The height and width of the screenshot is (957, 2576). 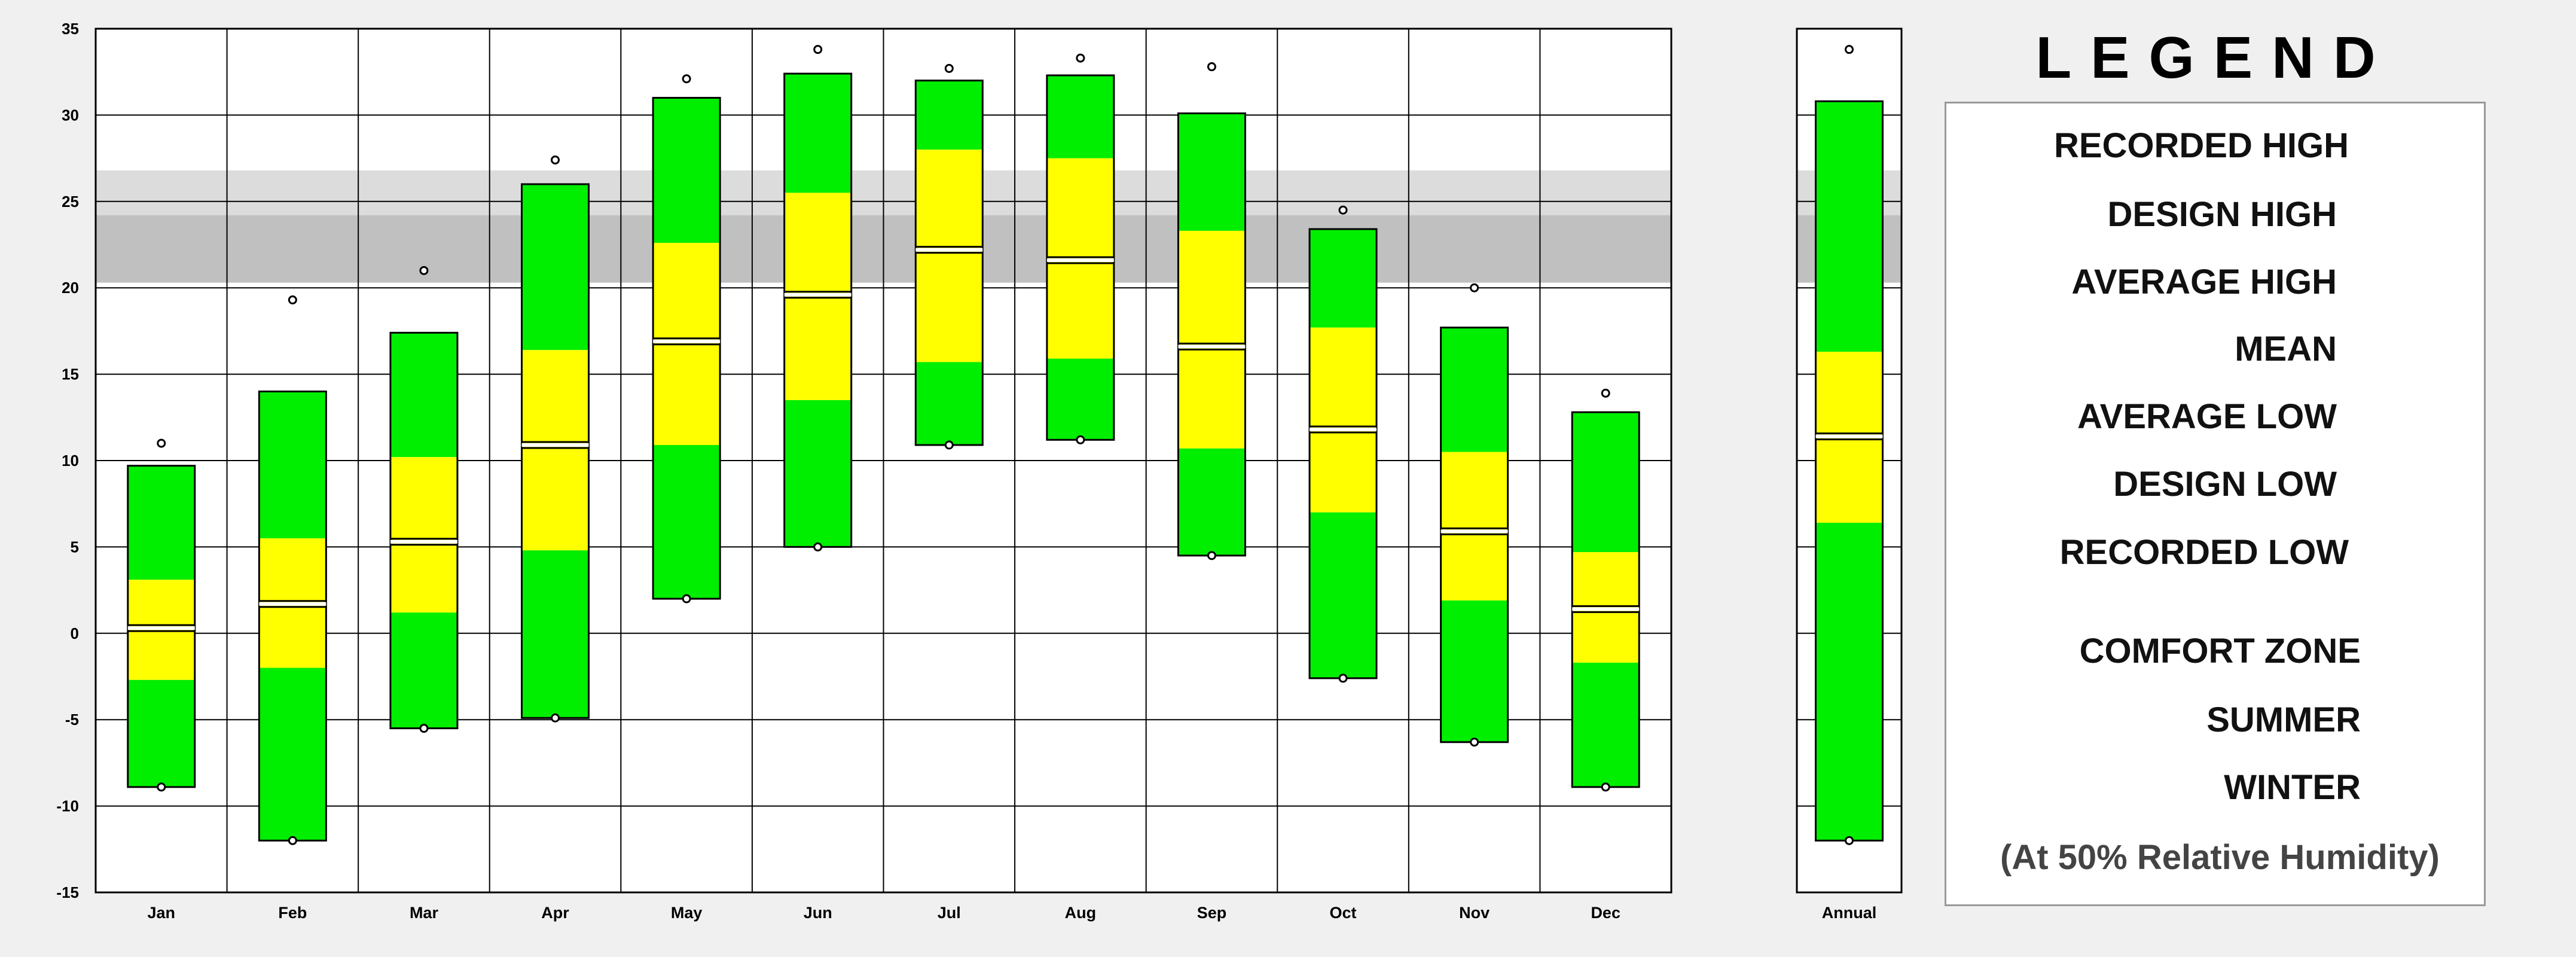 I want to click on legend-label-design-low: DESIGN LOW, so click(x=2225, y=484).